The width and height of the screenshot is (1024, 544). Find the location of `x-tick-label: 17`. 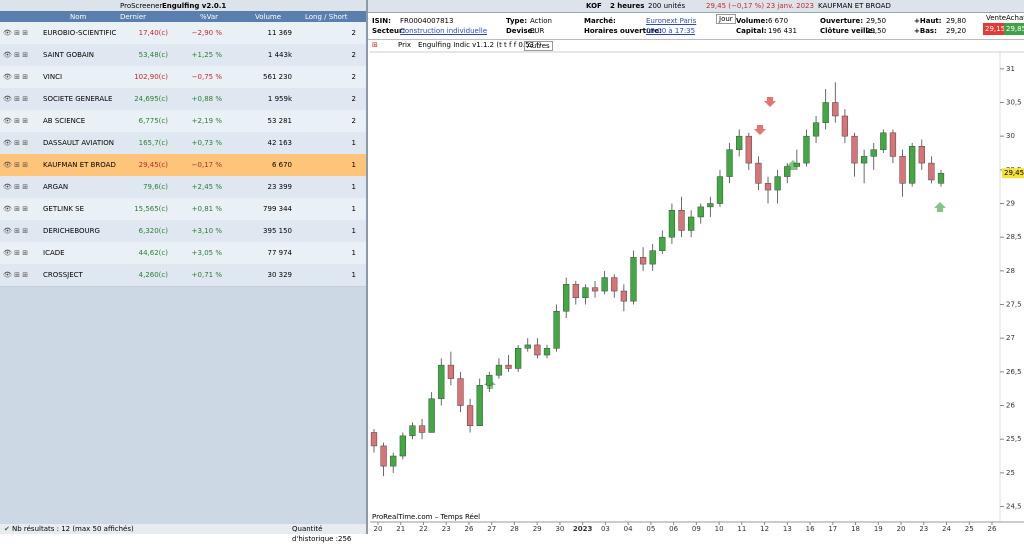

x-tick-label: 17 is located at coordinates (832, 529).